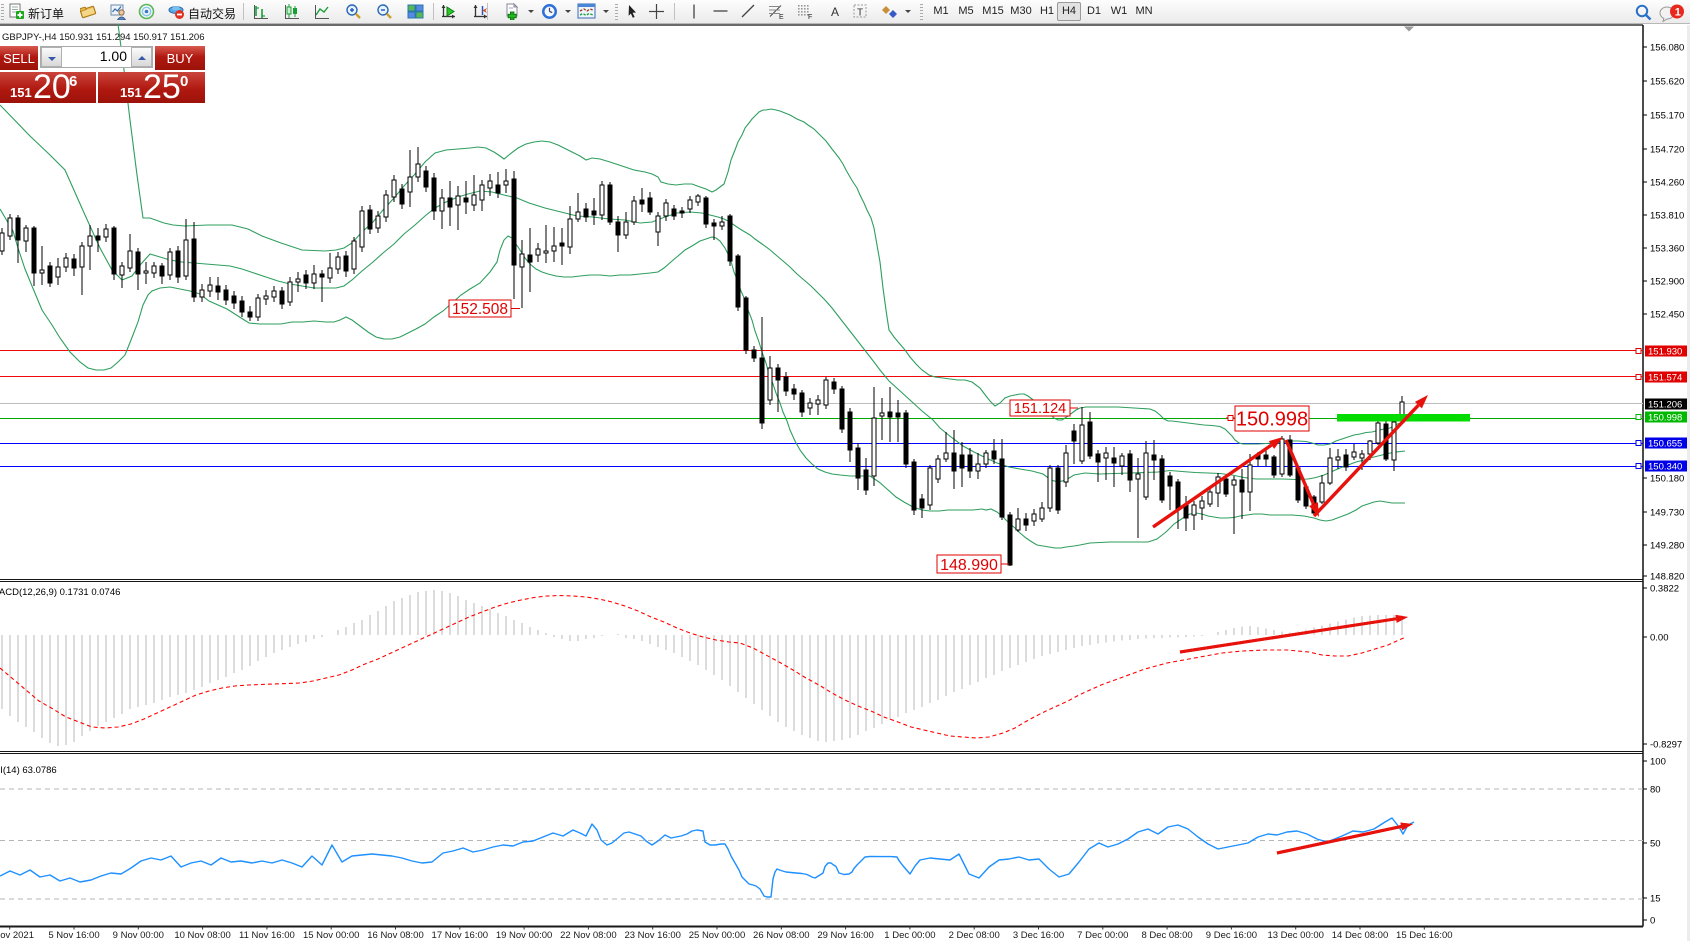 The image size is (1690, 941). What do you see at coordinates (138, 935) in the screenshot?
I see `svg-text: 9 Nov 00:00` at bounding box center [138, 935].